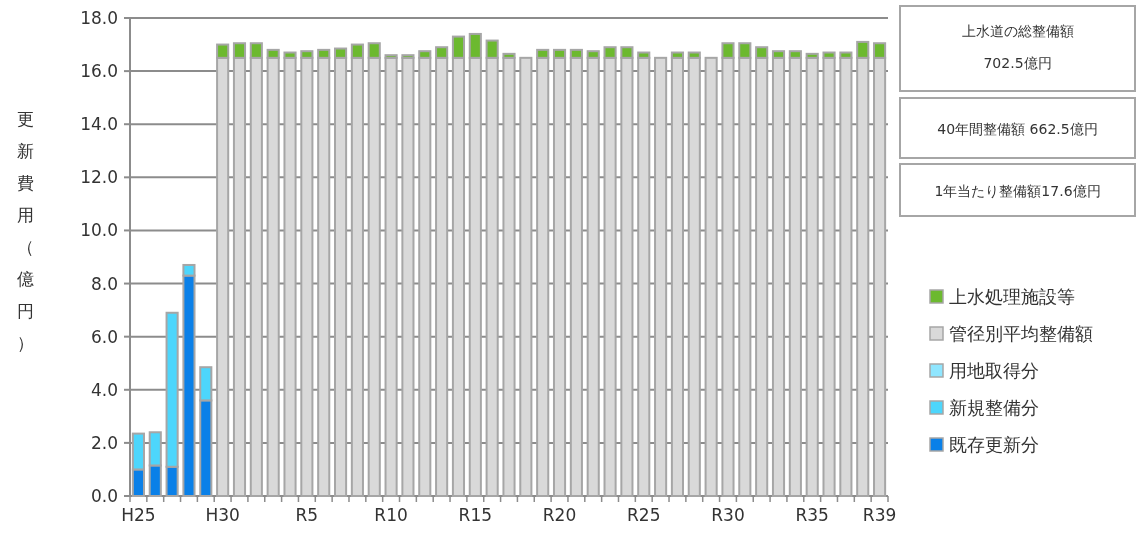  What do you see at coordinates (1012, 296) in the screenshot?
I see `legend-label: 上水処理施設等` at bounding box center [1012, 296].